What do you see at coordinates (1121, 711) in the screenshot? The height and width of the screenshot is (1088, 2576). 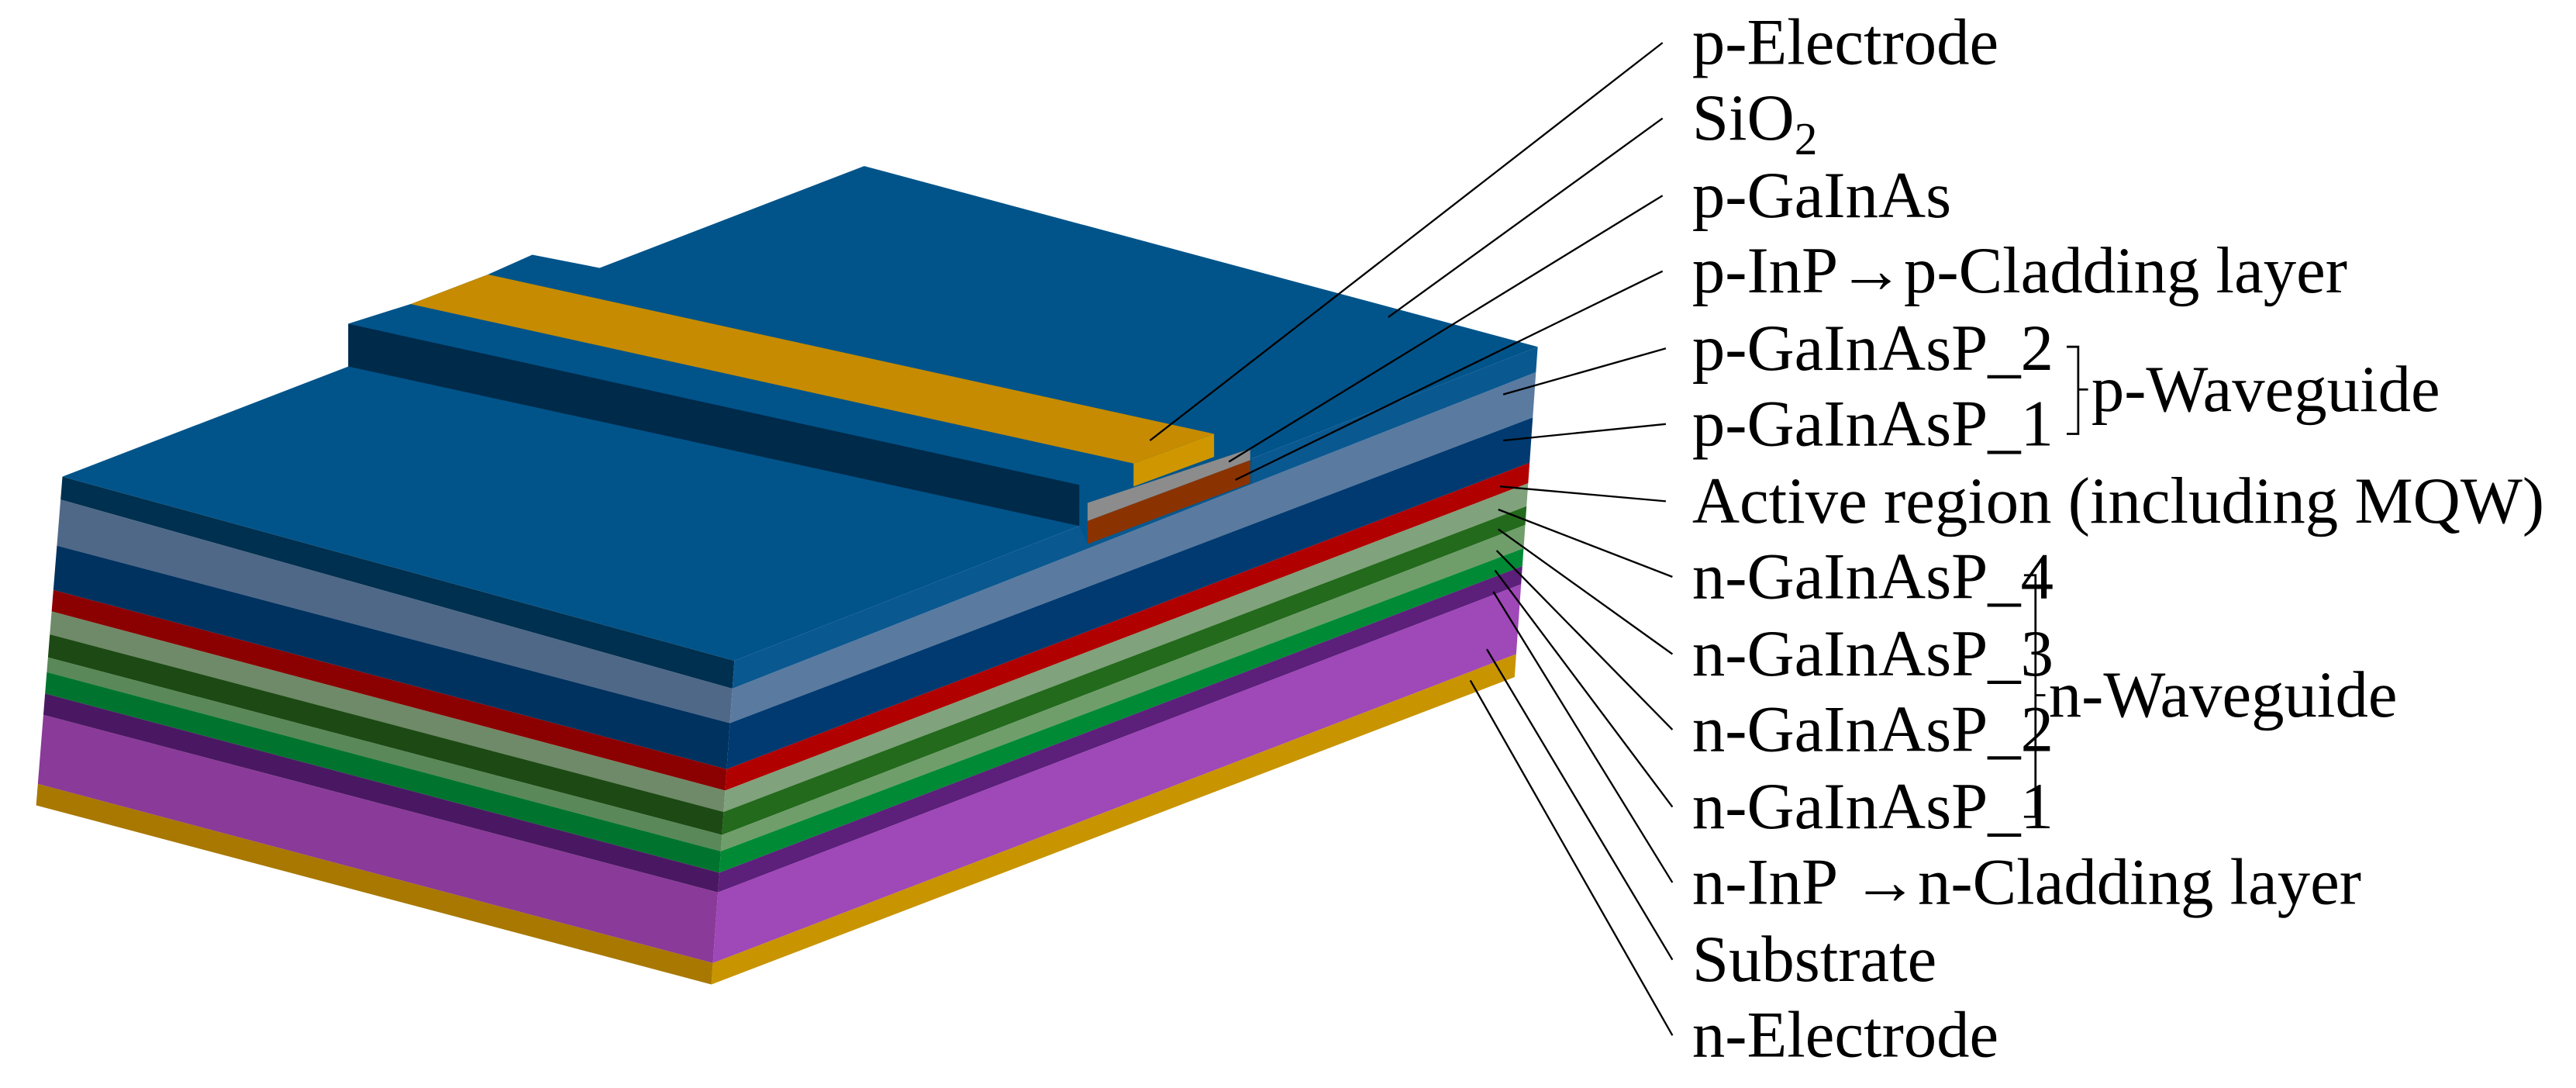 I see `layer-n-gainasp-1-side-face` at bounding box center [1121, 711].